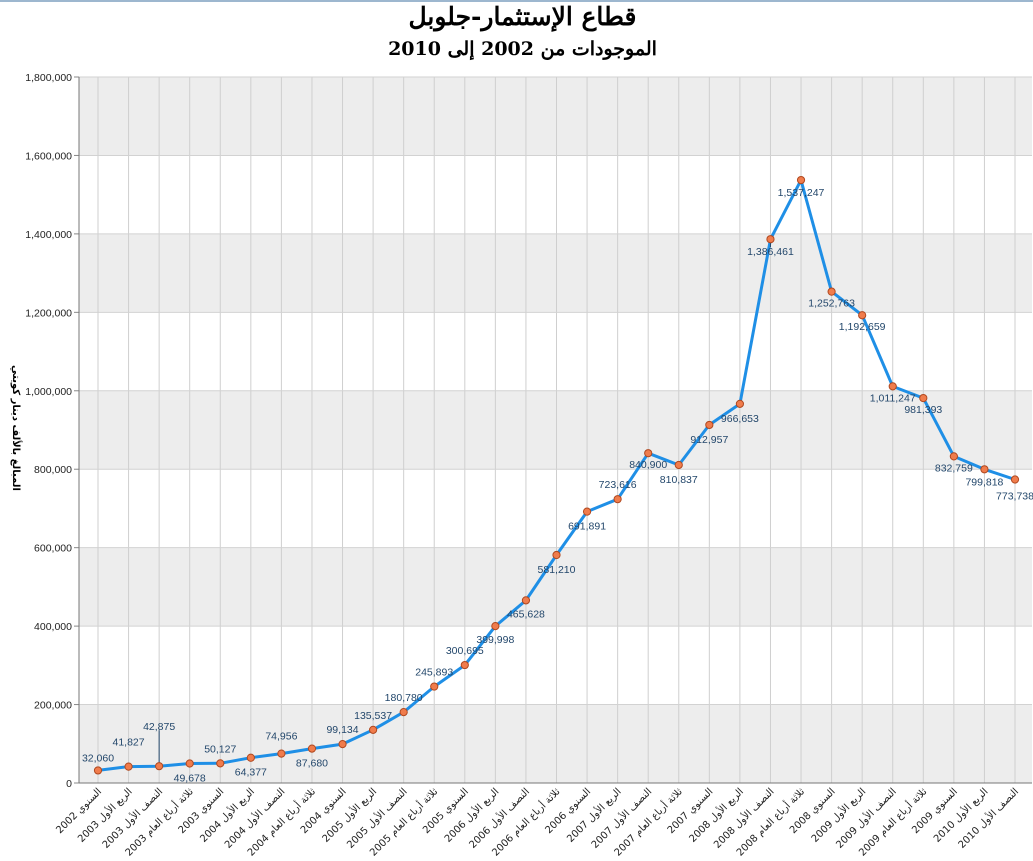 This screenshot has width=1033, height=861. Describe the element at coordinates (831, 304) in the screenshot. I see `data-label: 1,252,763` at that location.